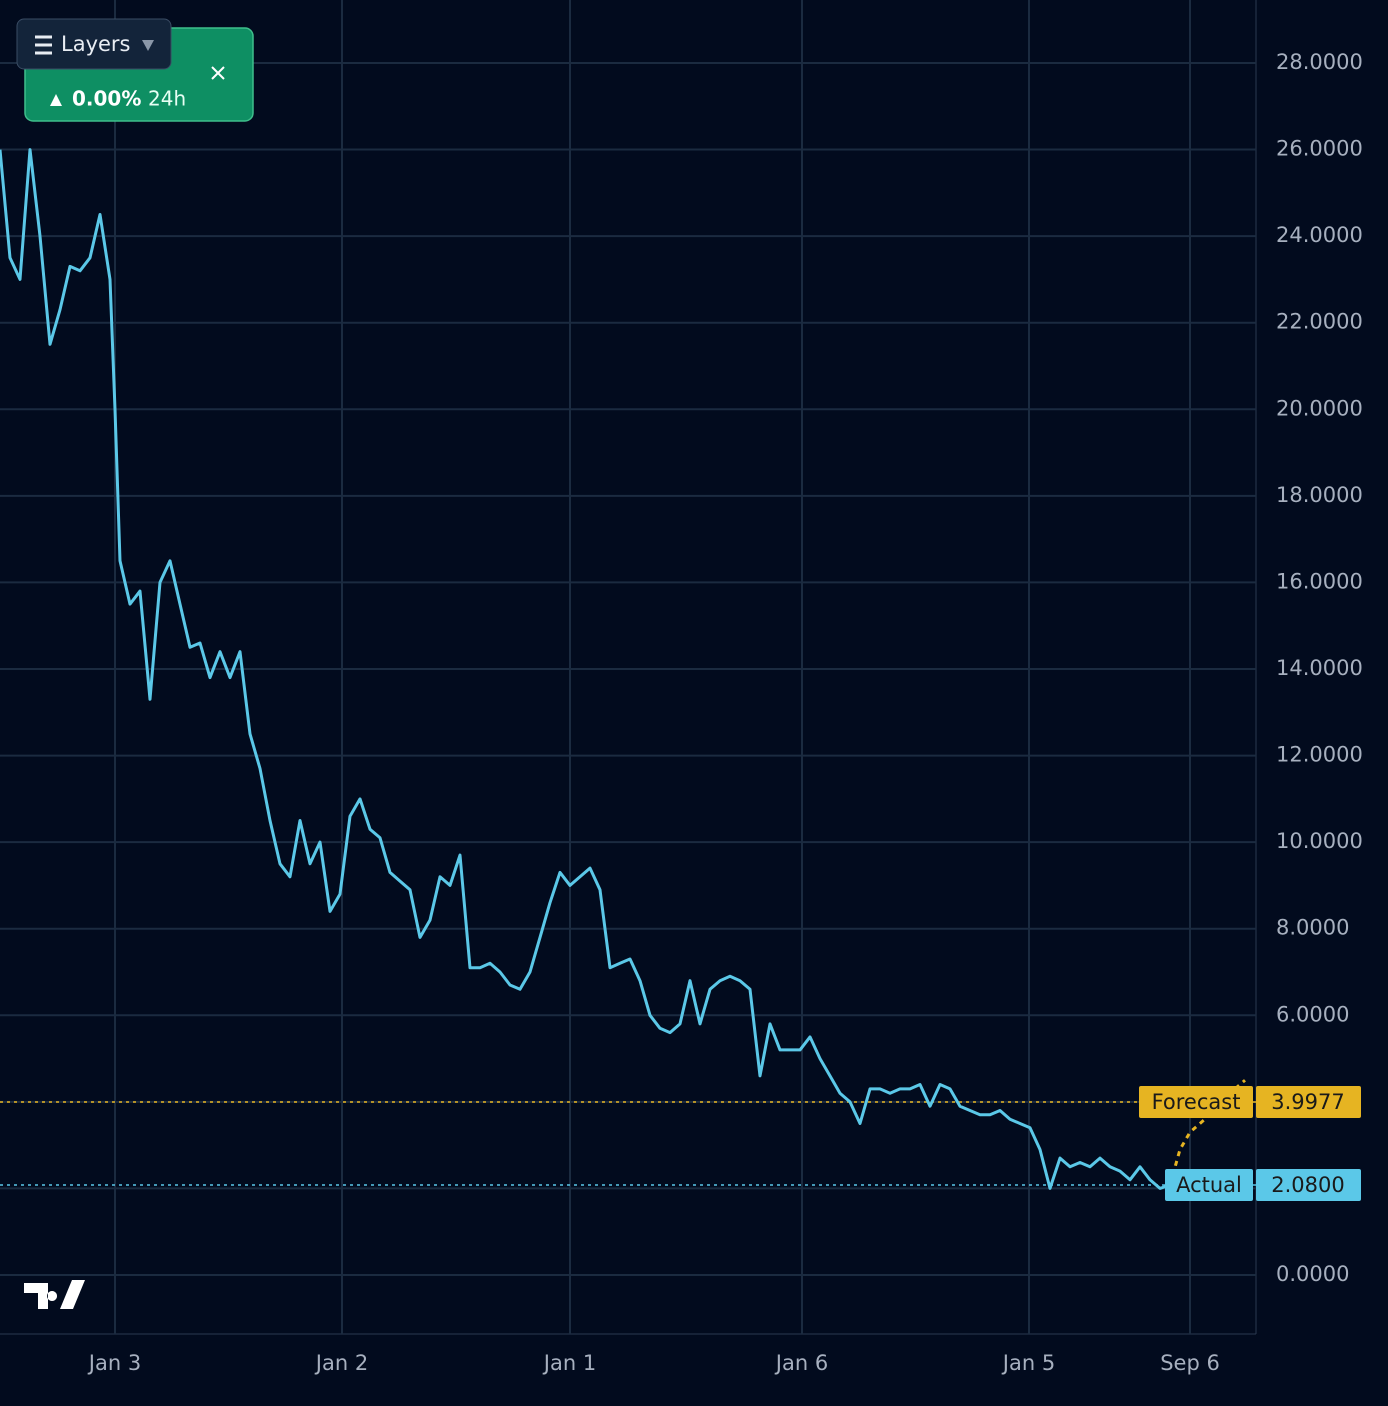  What do you see at coordinates (1319, 495) in the screenshot?
I see `y-tick-label: 18.0000` at bounding box center [1319, 495].